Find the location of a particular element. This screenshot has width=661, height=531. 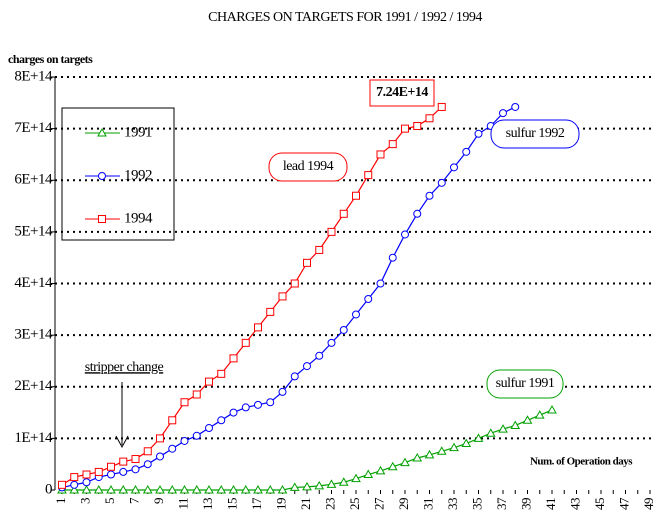

y-tick-label: 6E+14 is located at coordinates (33, 180).